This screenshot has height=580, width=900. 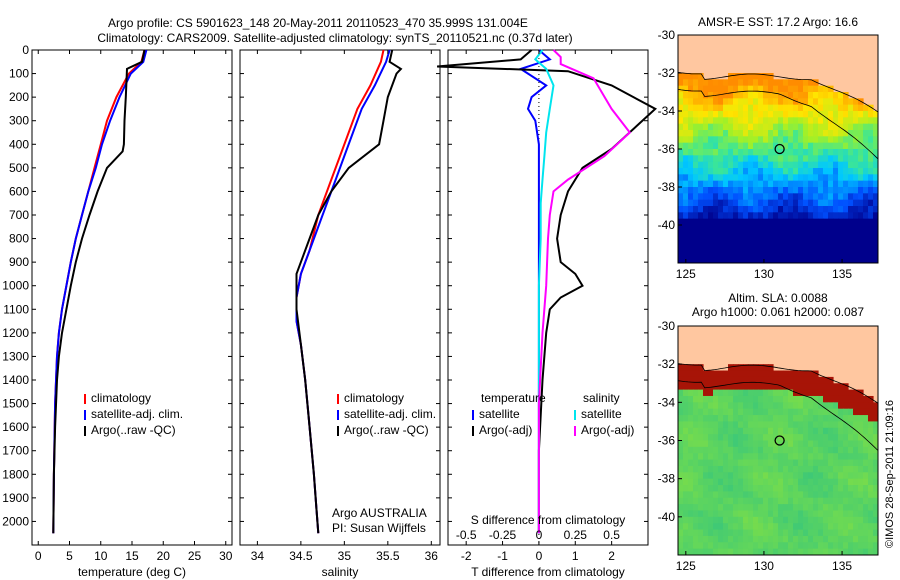 What do you see at coordinates (778, 312) in the screenshot?
I see `map-subtitle: Argo h1000: 0.061 h2000: 0.087` at bounding box center [778, 312].